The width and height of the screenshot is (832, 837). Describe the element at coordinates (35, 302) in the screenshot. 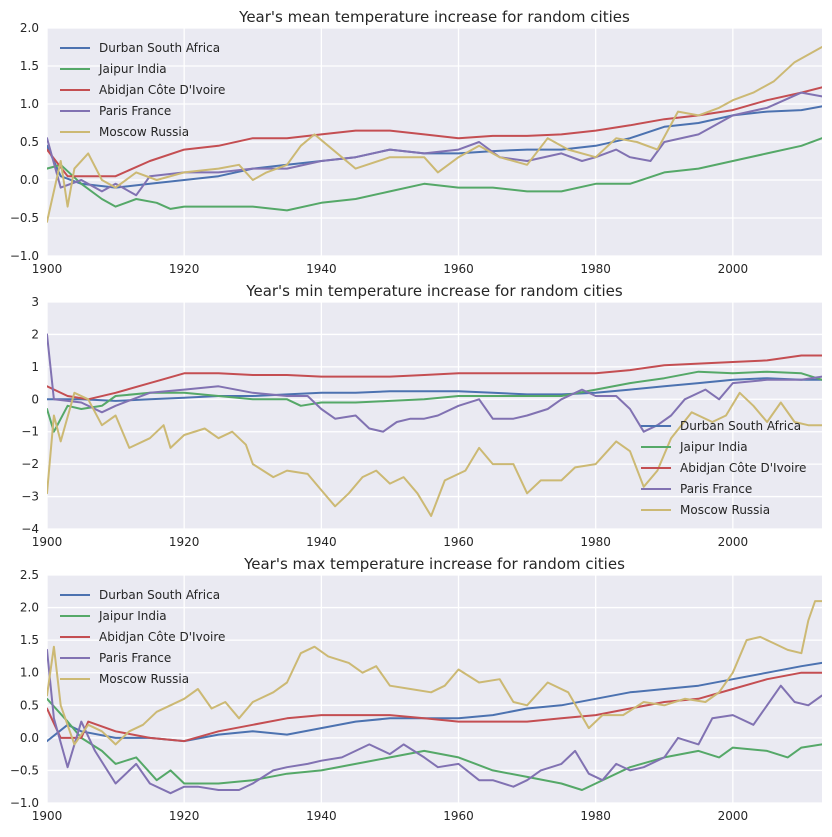

I see `y-tick-label: 3` at that location.